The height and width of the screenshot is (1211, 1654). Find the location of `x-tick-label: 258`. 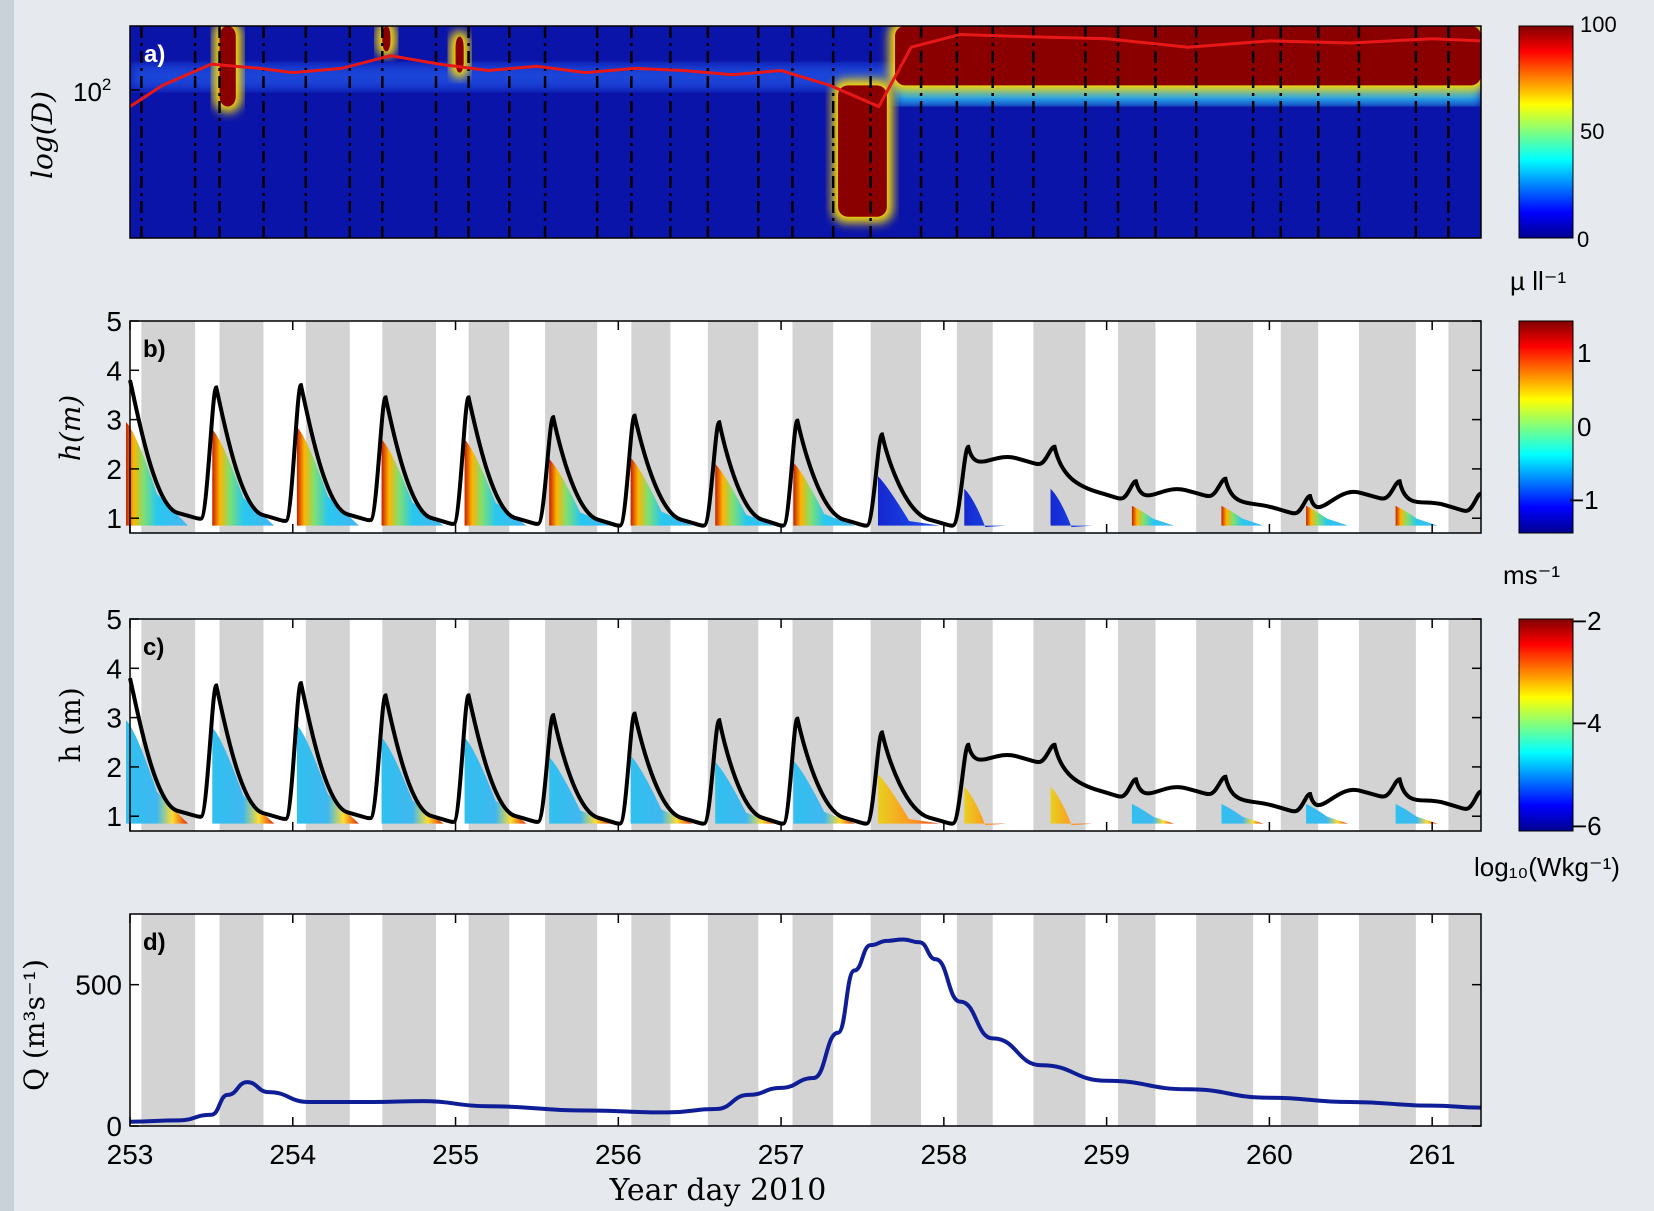

x-tick-label: 258 is located at coordinates (943, 1154).